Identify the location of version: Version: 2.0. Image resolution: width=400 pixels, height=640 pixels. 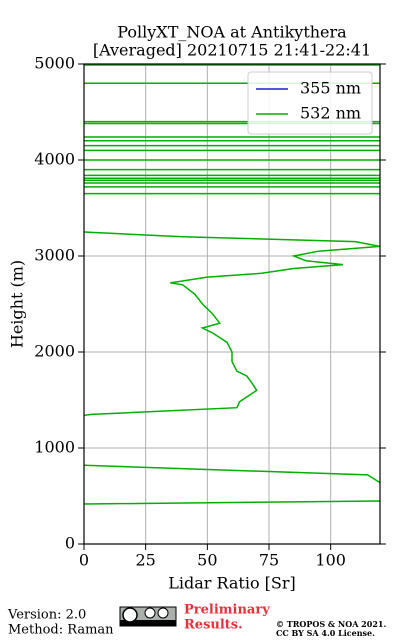
(46, 615).